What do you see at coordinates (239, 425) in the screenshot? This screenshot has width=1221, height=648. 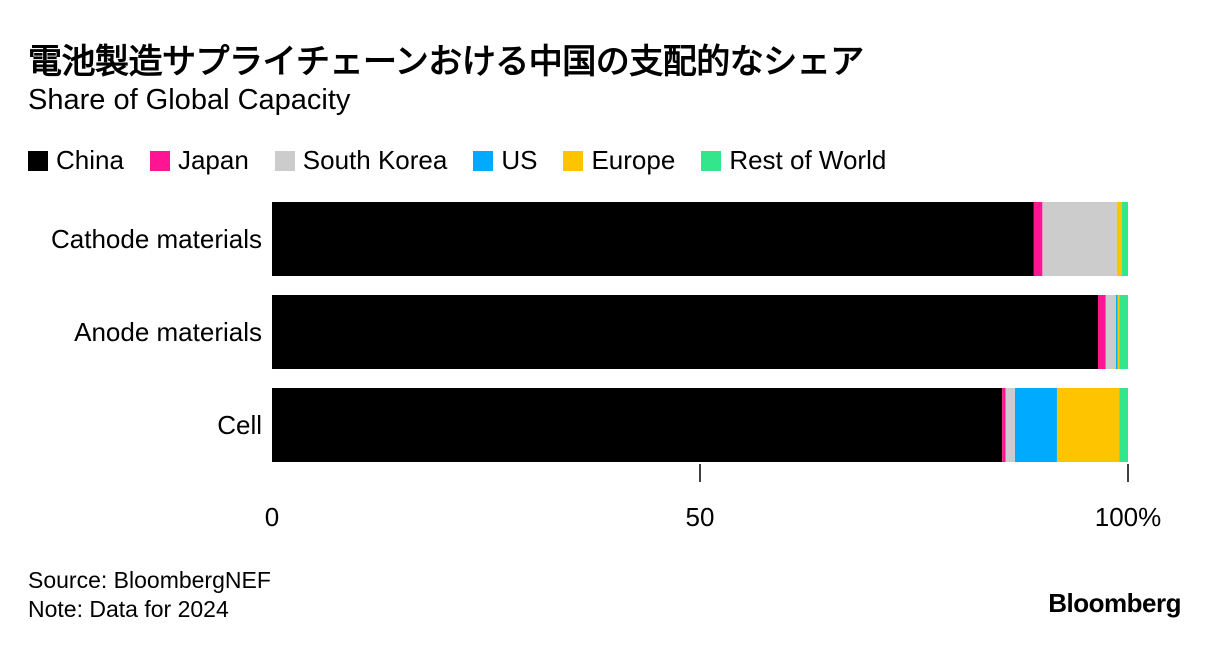 I see `category-label: Cell` at bounding box center [239, 425].